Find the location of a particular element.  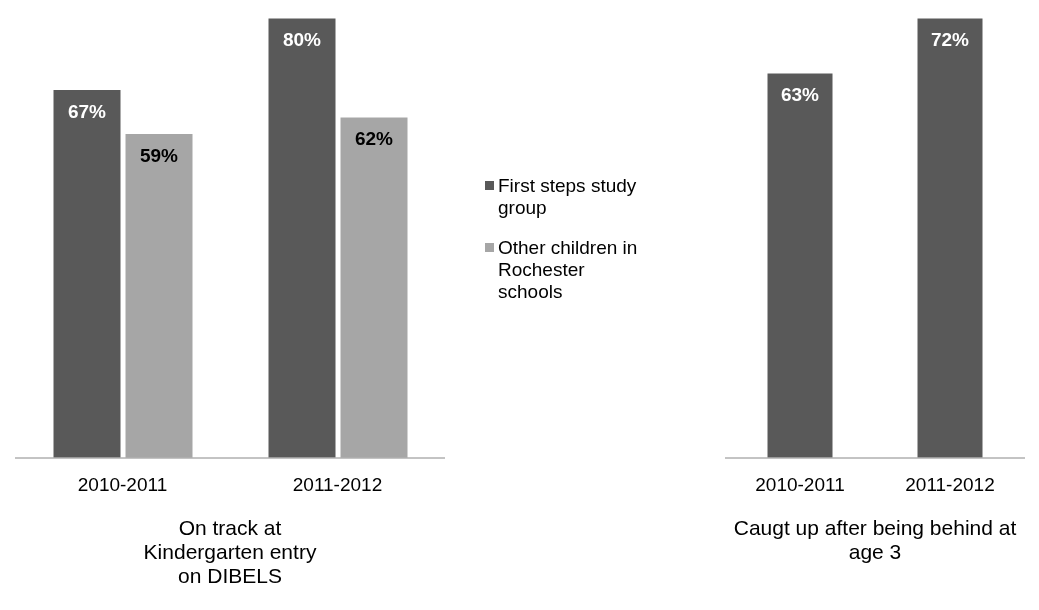

legend-label: Other children in Rochester schools is located at coordinates (568, 270).